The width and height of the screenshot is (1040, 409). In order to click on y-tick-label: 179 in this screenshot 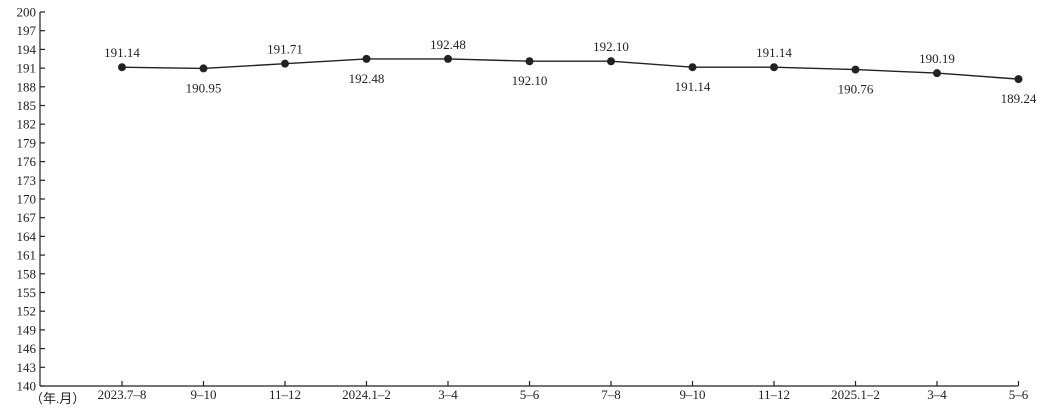, I will do `click(27, 142)`.